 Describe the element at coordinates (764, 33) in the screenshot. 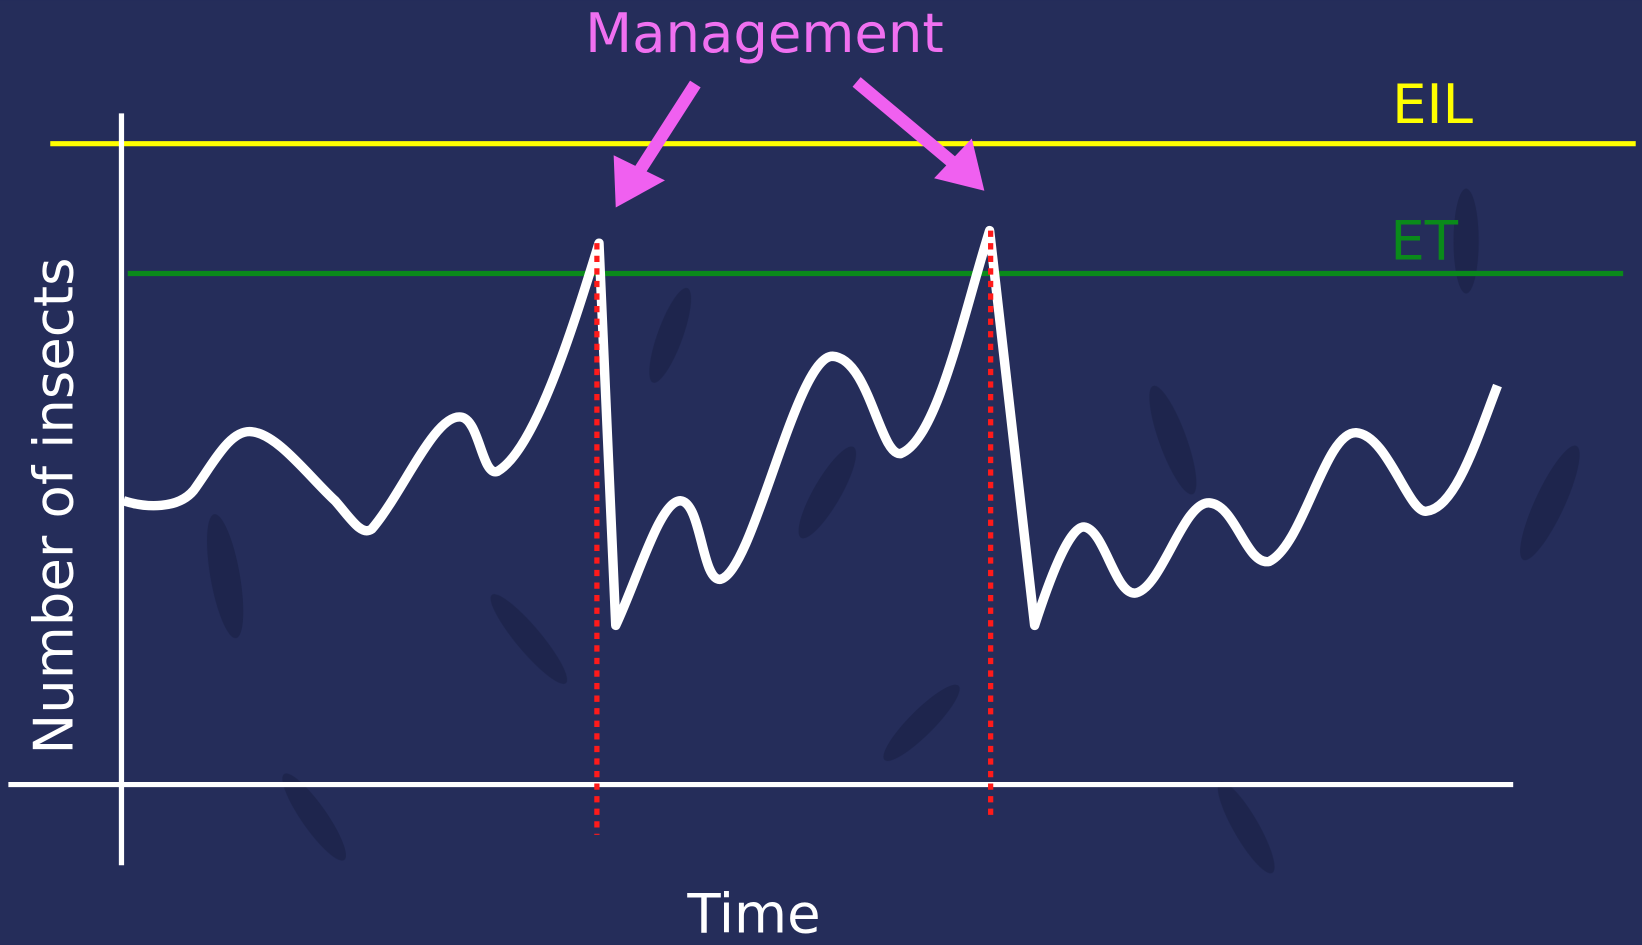

I see `management-label: Management` at that location.